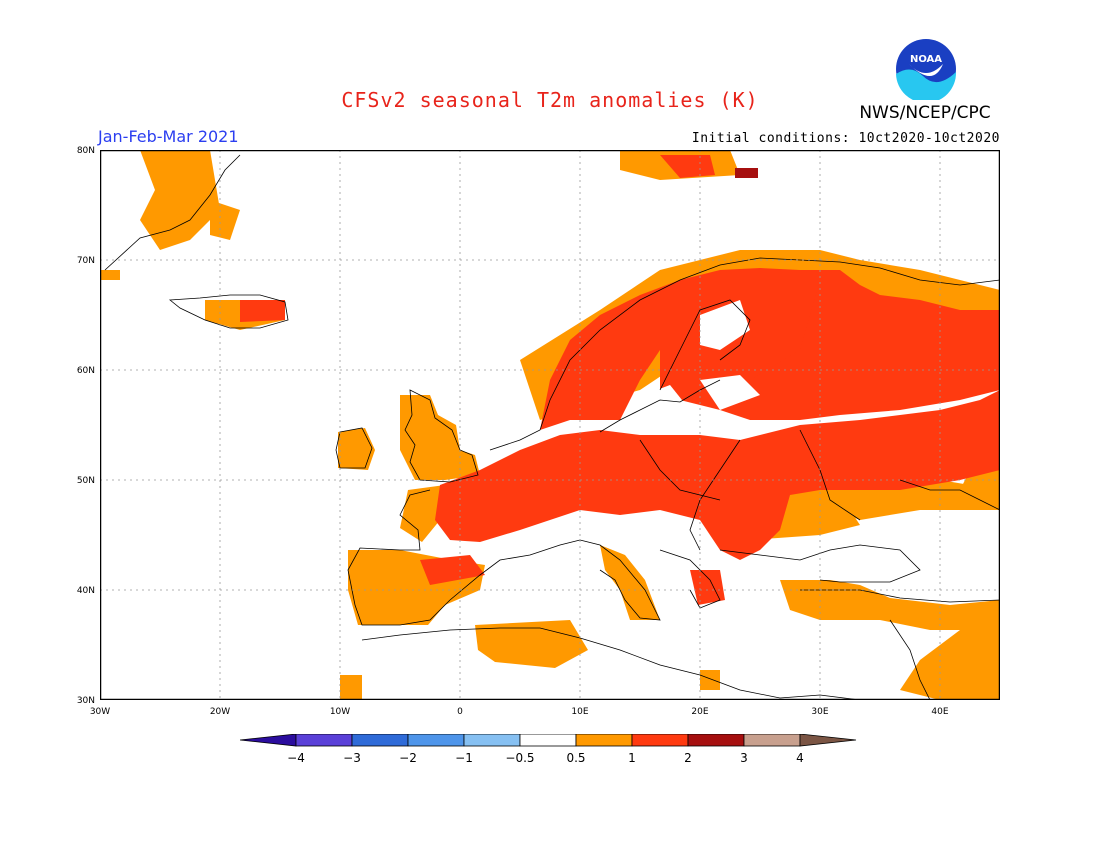  What do you see at coordinates (340, 712) in the screenshot?
I see `lon-tick-10w: 10W` at bounding box center [340, 712].